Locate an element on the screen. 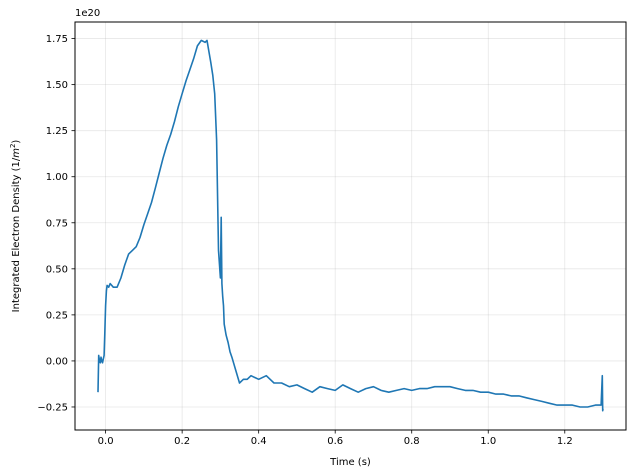 Image resolution: width=636 pixels, height=476 pixels. x-tick-label: 1.0 is located at coordinates (488, 441).